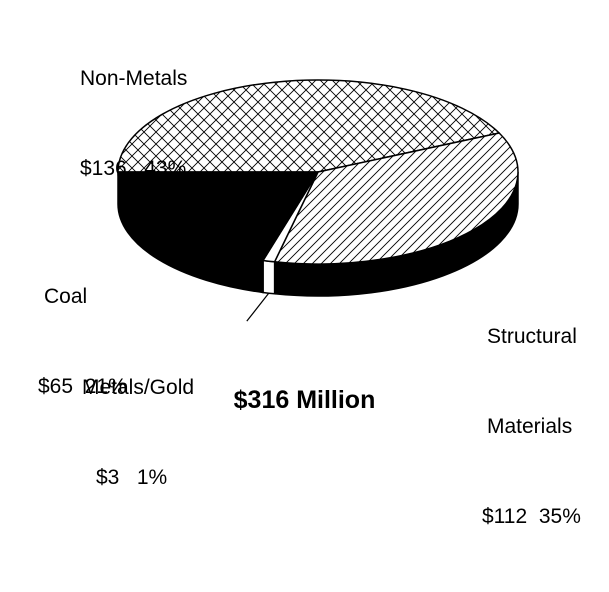  What do you see at coordinates (103, 168) in the screenshot?
I see `label-non-metals-value: $136` at bounding box center [103, 168].